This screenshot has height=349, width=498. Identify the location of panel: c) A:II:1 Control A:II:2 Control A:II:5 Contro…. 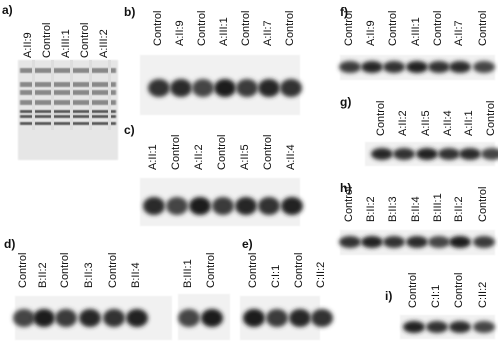
(213, 174).